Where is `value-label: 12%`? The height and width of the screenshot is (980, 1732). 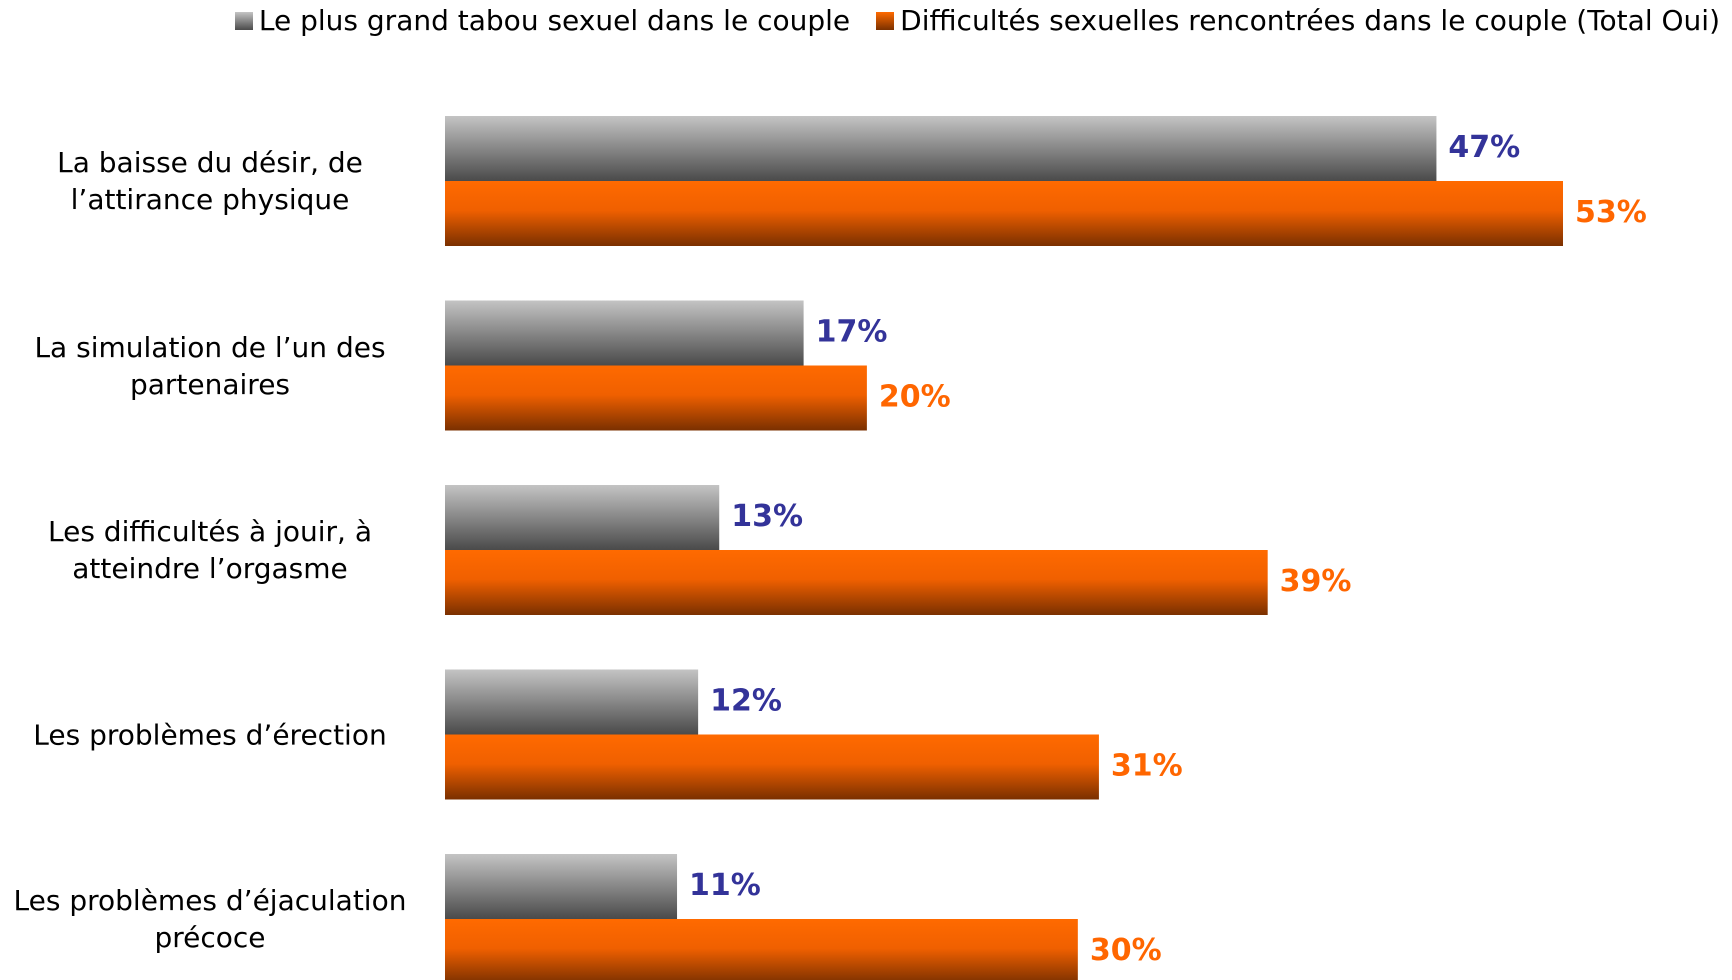 value-label: 12% is located at coordinates (746, 701).